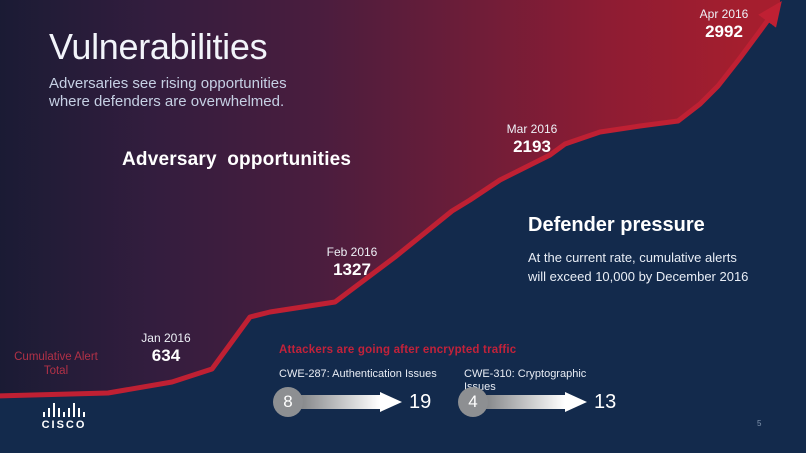  What do you see at coordinates (237, 159) in the screenshot?
I see `chart-title: Adversary opportunities` at bounding box center [237, 159].